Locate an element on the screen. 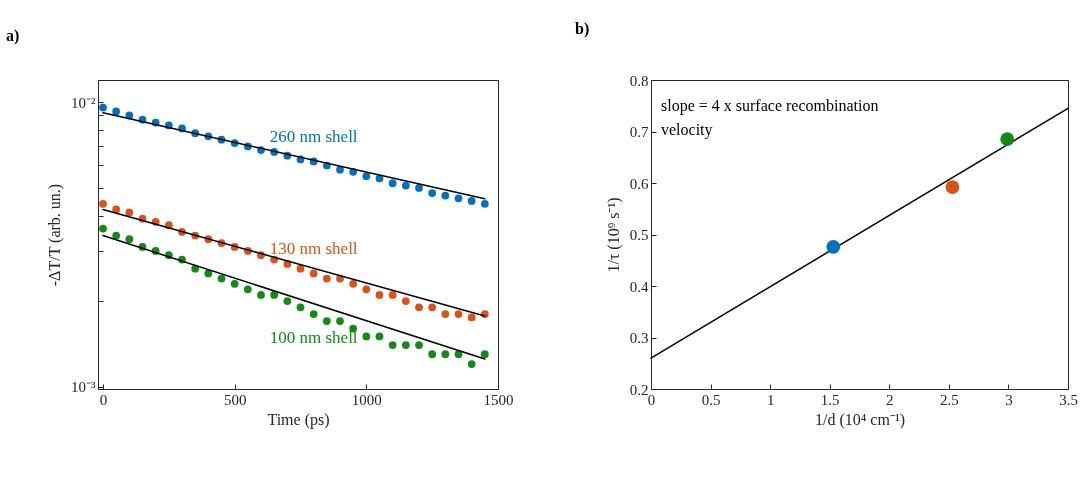 This screenshot has width=1086, height=480. y-tick-label: 10⁻³ is located at coordinates (83, 387).